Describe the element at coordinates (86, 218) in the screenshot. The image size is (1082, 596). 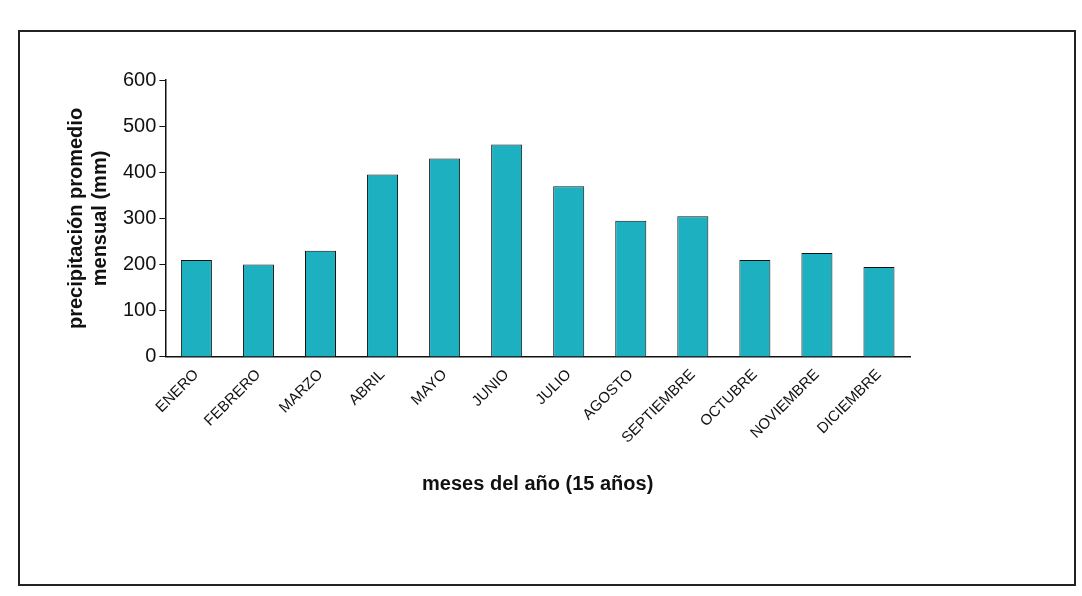
I see `y-axis-title: precipitación promedio mensual (mm)` at that location.